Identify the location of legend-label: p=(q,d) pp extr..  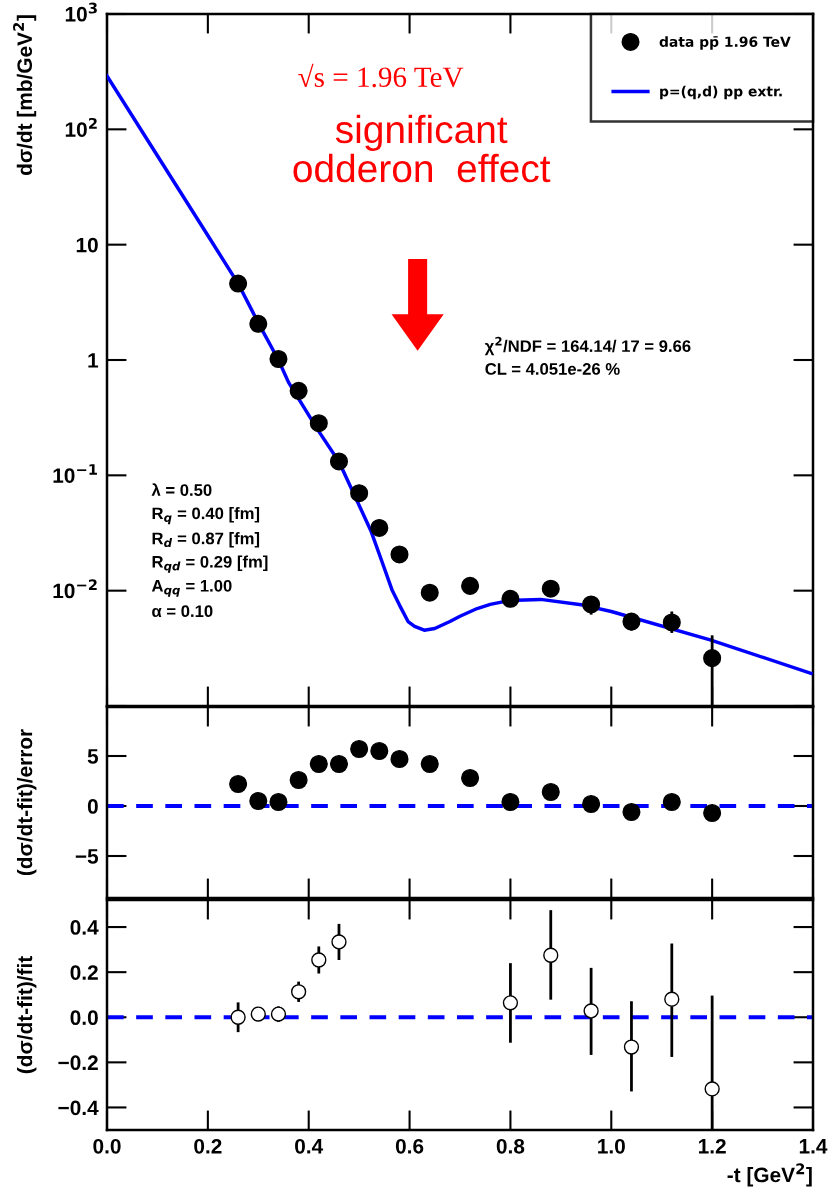
(721, 92).